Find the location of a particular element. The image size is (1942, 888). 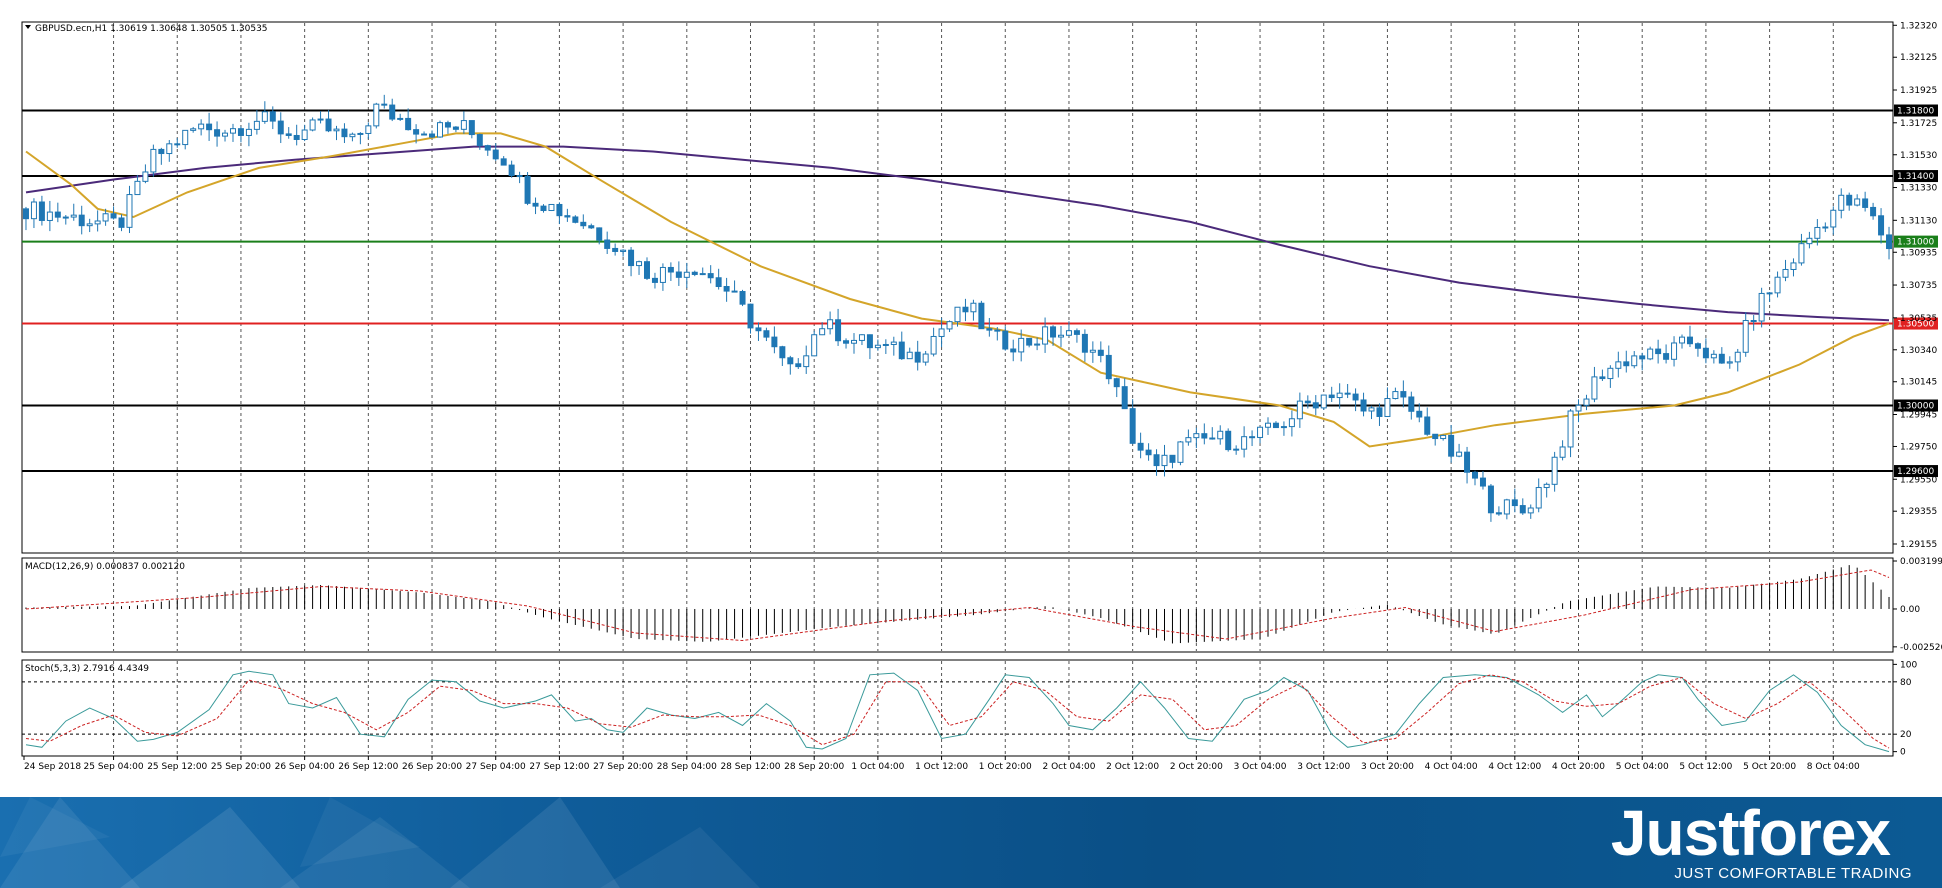

macd-pane is located at coordinates (957, 604).